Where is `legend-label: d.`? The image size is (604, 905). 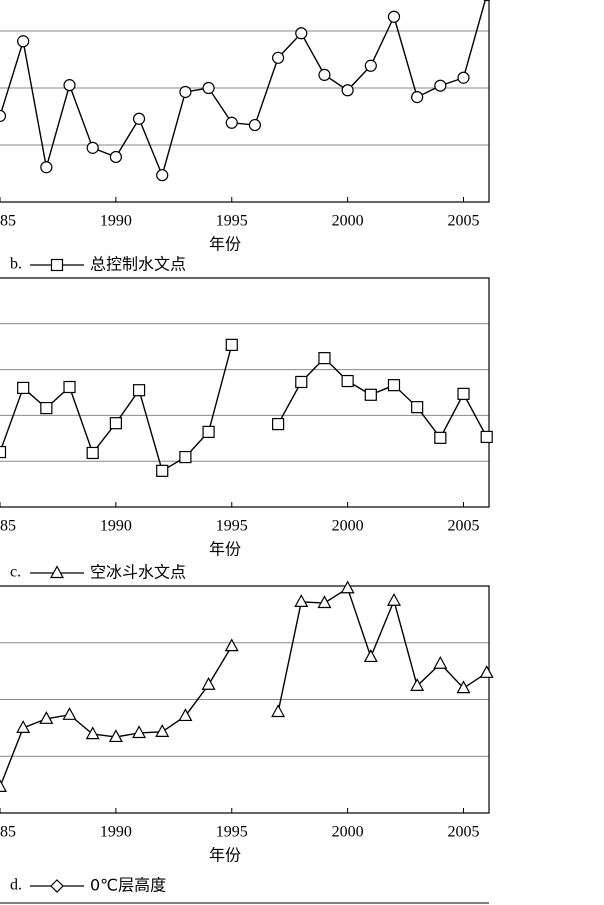 legend-label: d. is located at coordinates (16, 885).